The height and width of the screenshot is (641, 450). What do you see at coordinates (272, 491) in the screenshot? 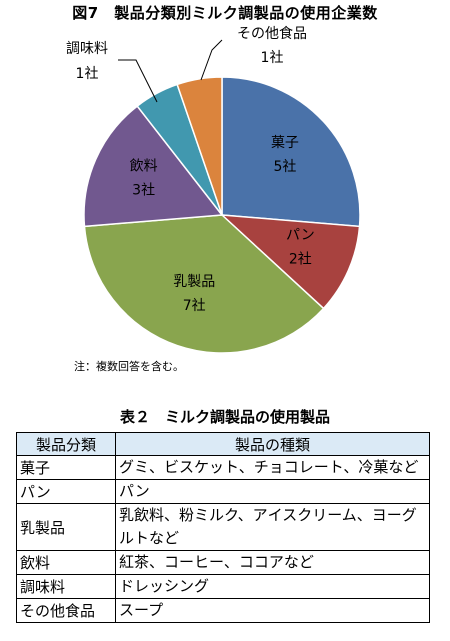
I see `row-products: パン` at bounding box center [272, 491].